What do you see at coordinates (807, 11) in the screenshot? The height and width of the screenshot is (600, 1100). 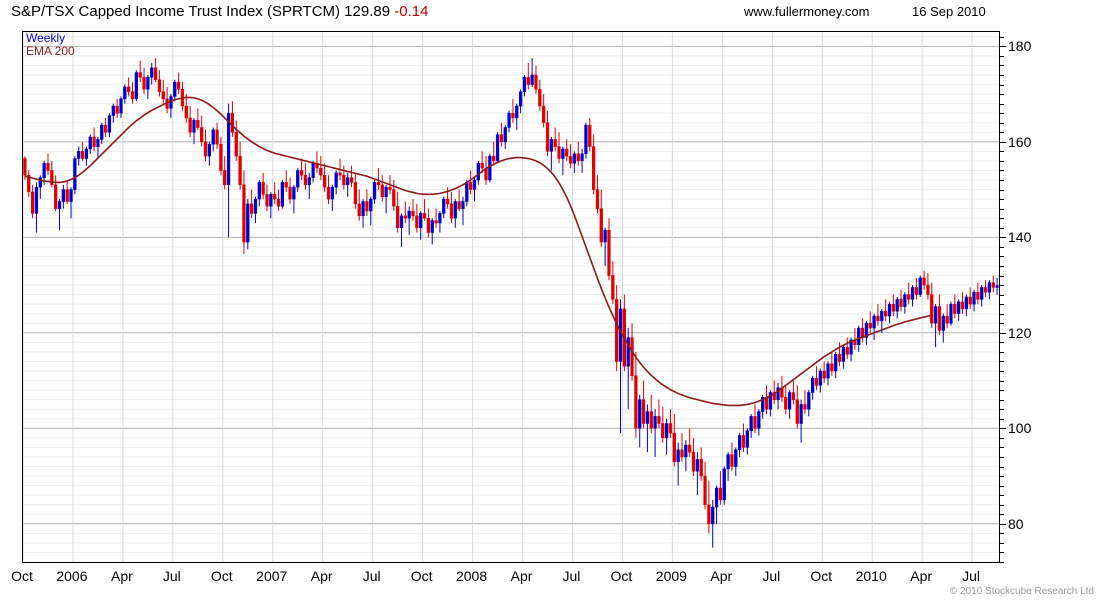 I see `website-label: www.fullermoney.com` at bounding box center [807, 11].